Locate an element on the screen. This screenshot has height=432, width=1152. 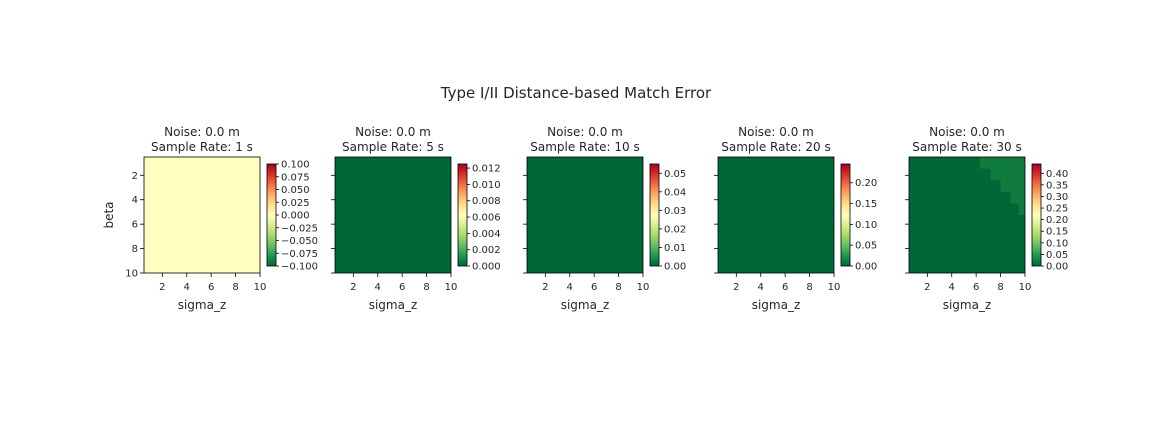
colorbar-tick-label: 0.050 is located at coordinates (295, 190).